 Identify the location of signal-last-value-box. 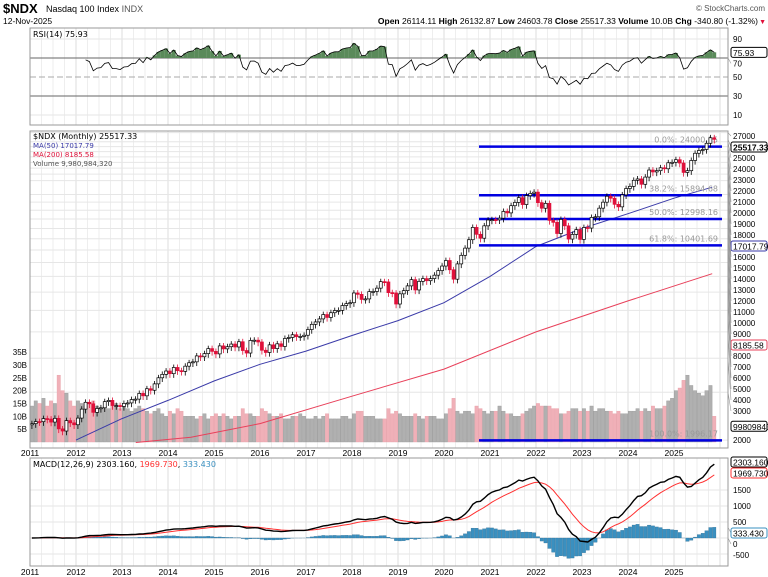
(749, 473).